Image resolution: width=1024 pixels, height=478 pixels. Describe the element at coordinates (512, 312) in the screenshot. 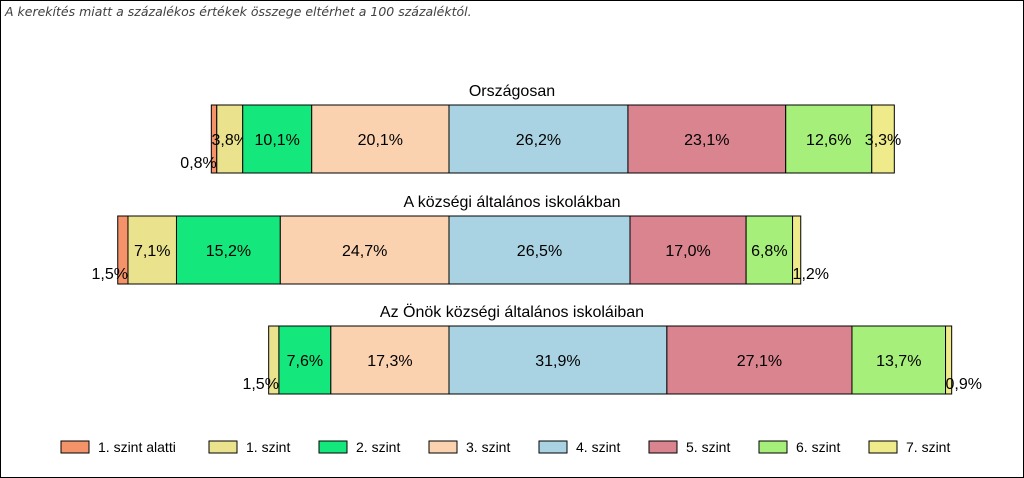

I see `bar-title: Az Önök községi általános iskoláiban` at that location.